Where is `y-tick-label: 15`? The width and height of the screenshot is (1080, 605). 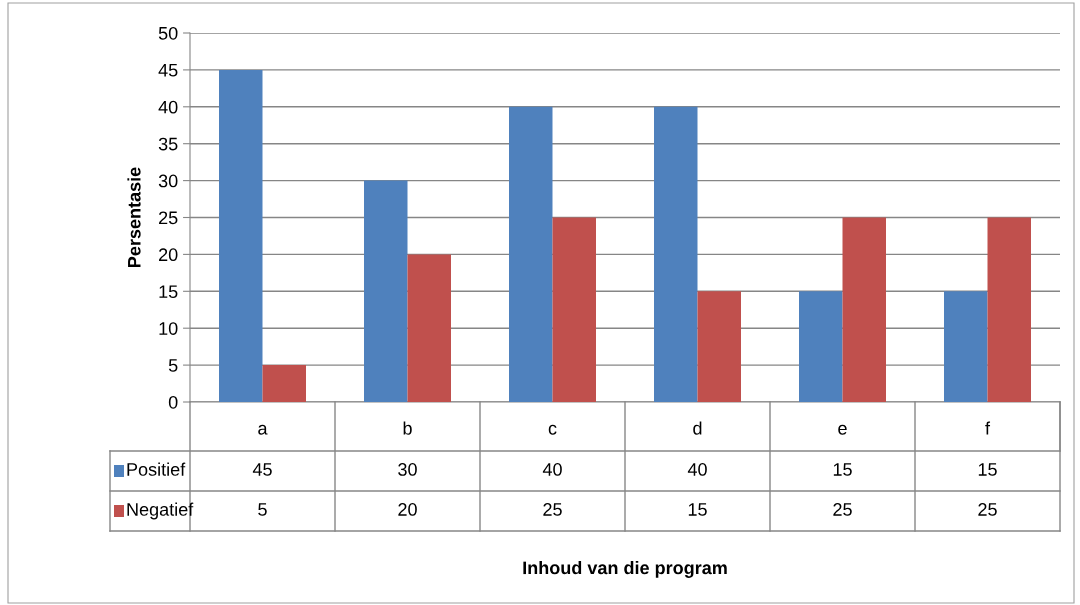
y-tick-label: 15 is located at coordinates (168, 292).